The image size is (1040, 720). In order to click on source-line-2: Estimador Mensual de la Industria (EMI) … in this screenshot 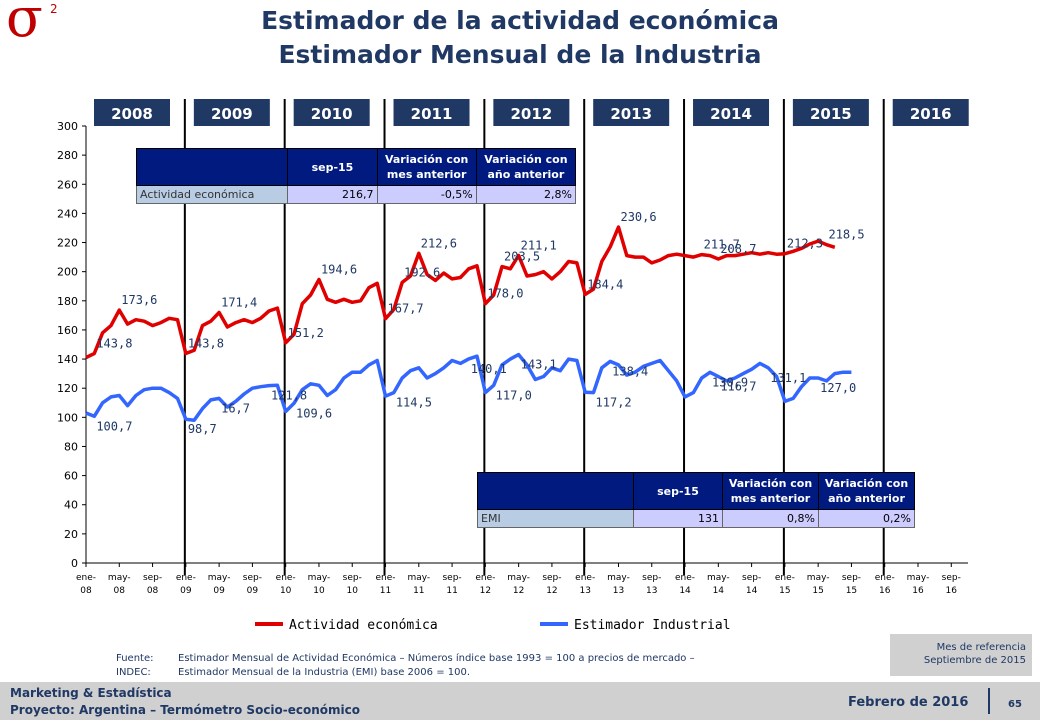, I will do `click(324, 672)`.